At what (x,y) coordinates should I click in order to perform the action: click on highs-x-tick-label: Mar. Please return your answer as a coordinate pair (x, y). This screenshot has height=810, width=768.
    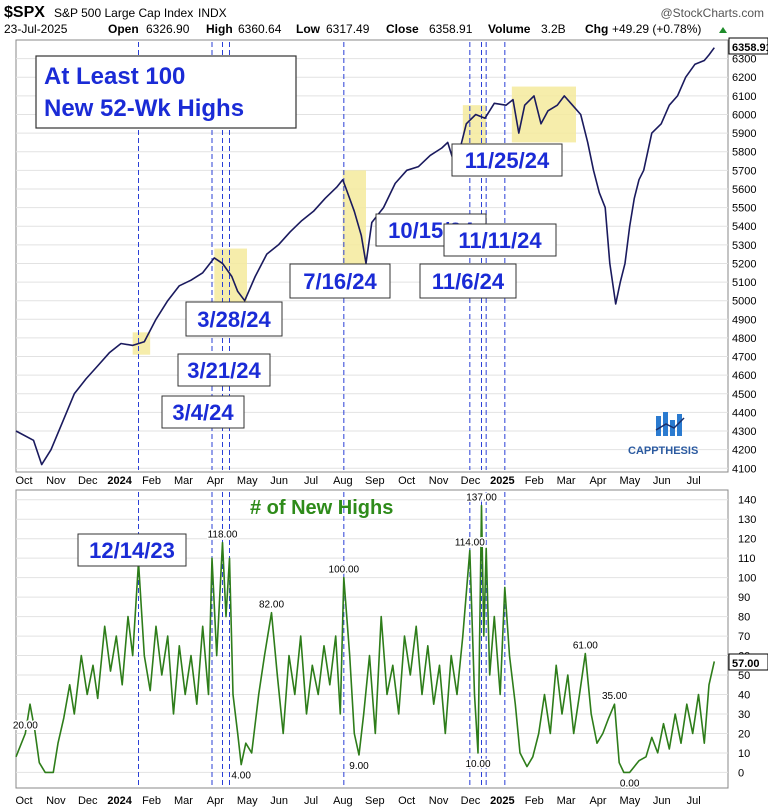
    Looking at the image, I should click on (183, 801).